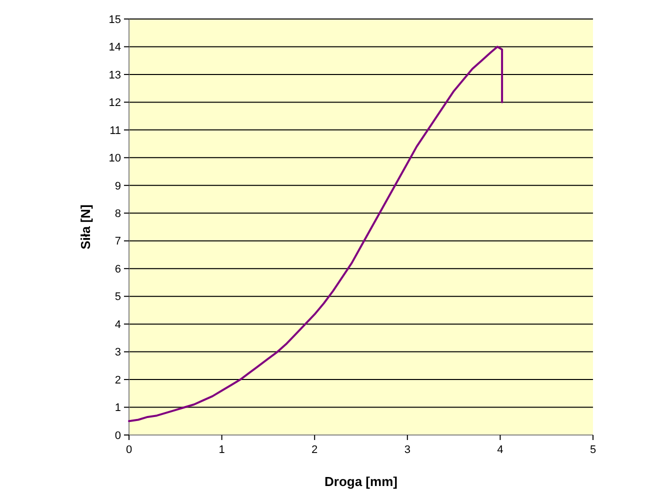 This screenshot has width=654, height=492. What do you see at coordinates (85, 227) in the screenshot?
I see `y-axis-title: Siła [N]` at bounding box center [85, 227].